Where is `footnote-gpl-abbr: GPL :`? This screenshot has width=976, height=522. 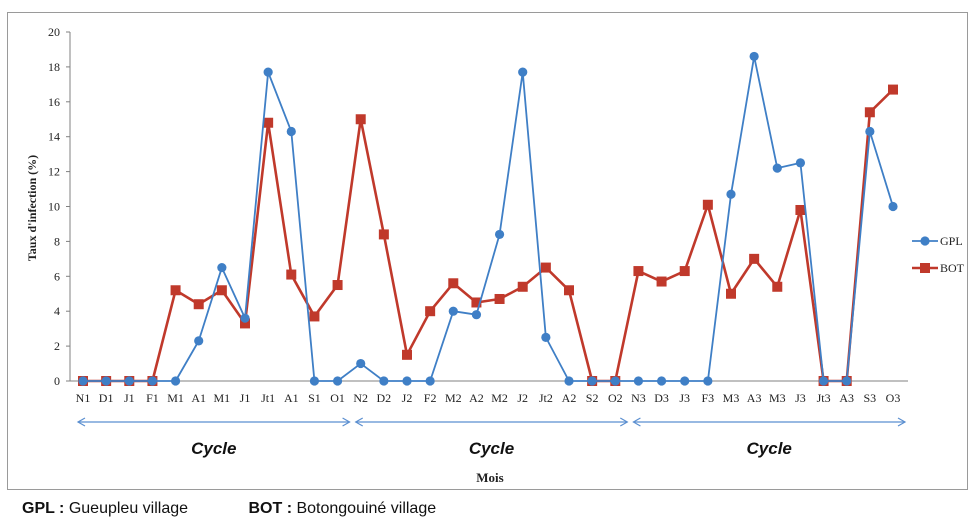 footnote-gpl-abbr: GPL : is located at coordinates (43, 508).